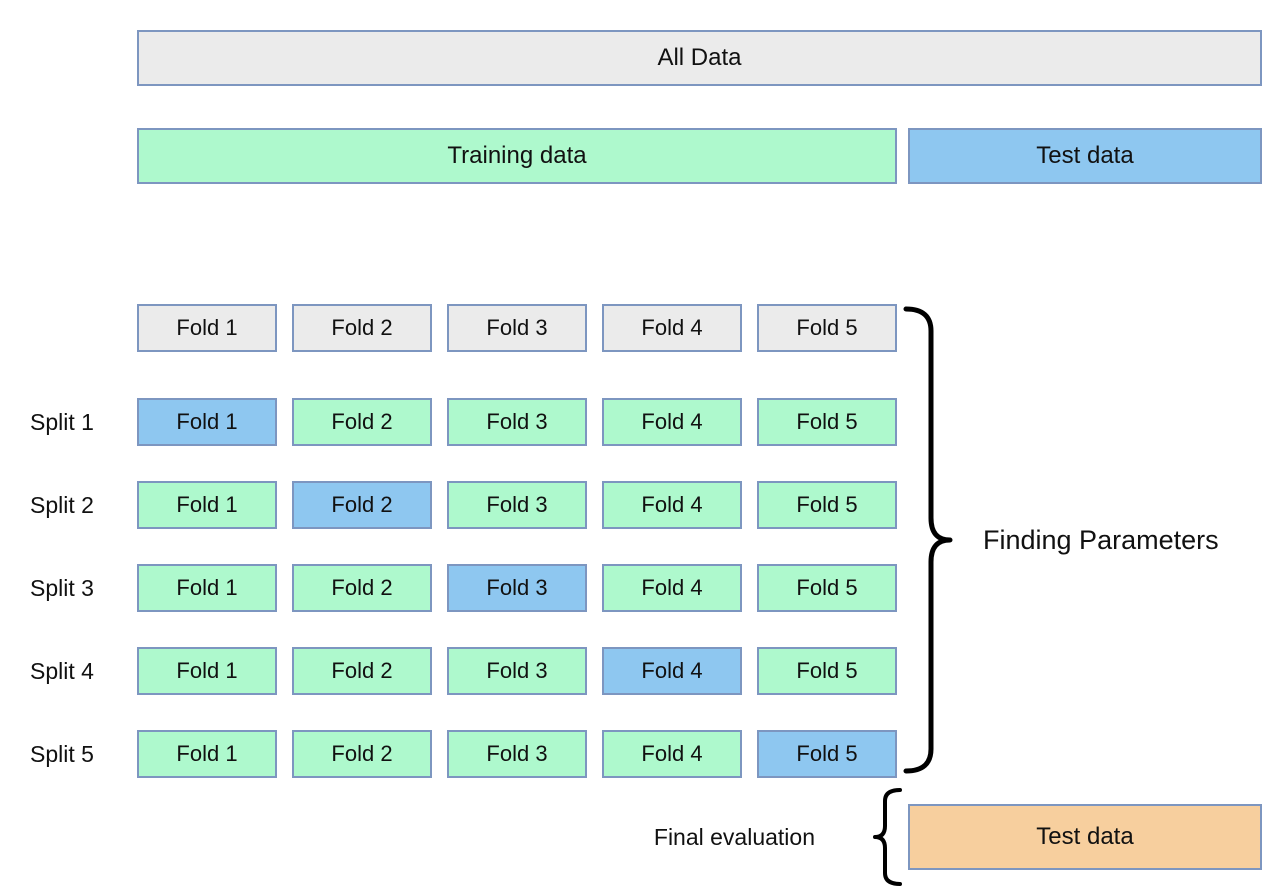 The width and height of the screenshot is (1280, 895). I want to click on final-test-data-bar: Test data, so click(1085, 837).